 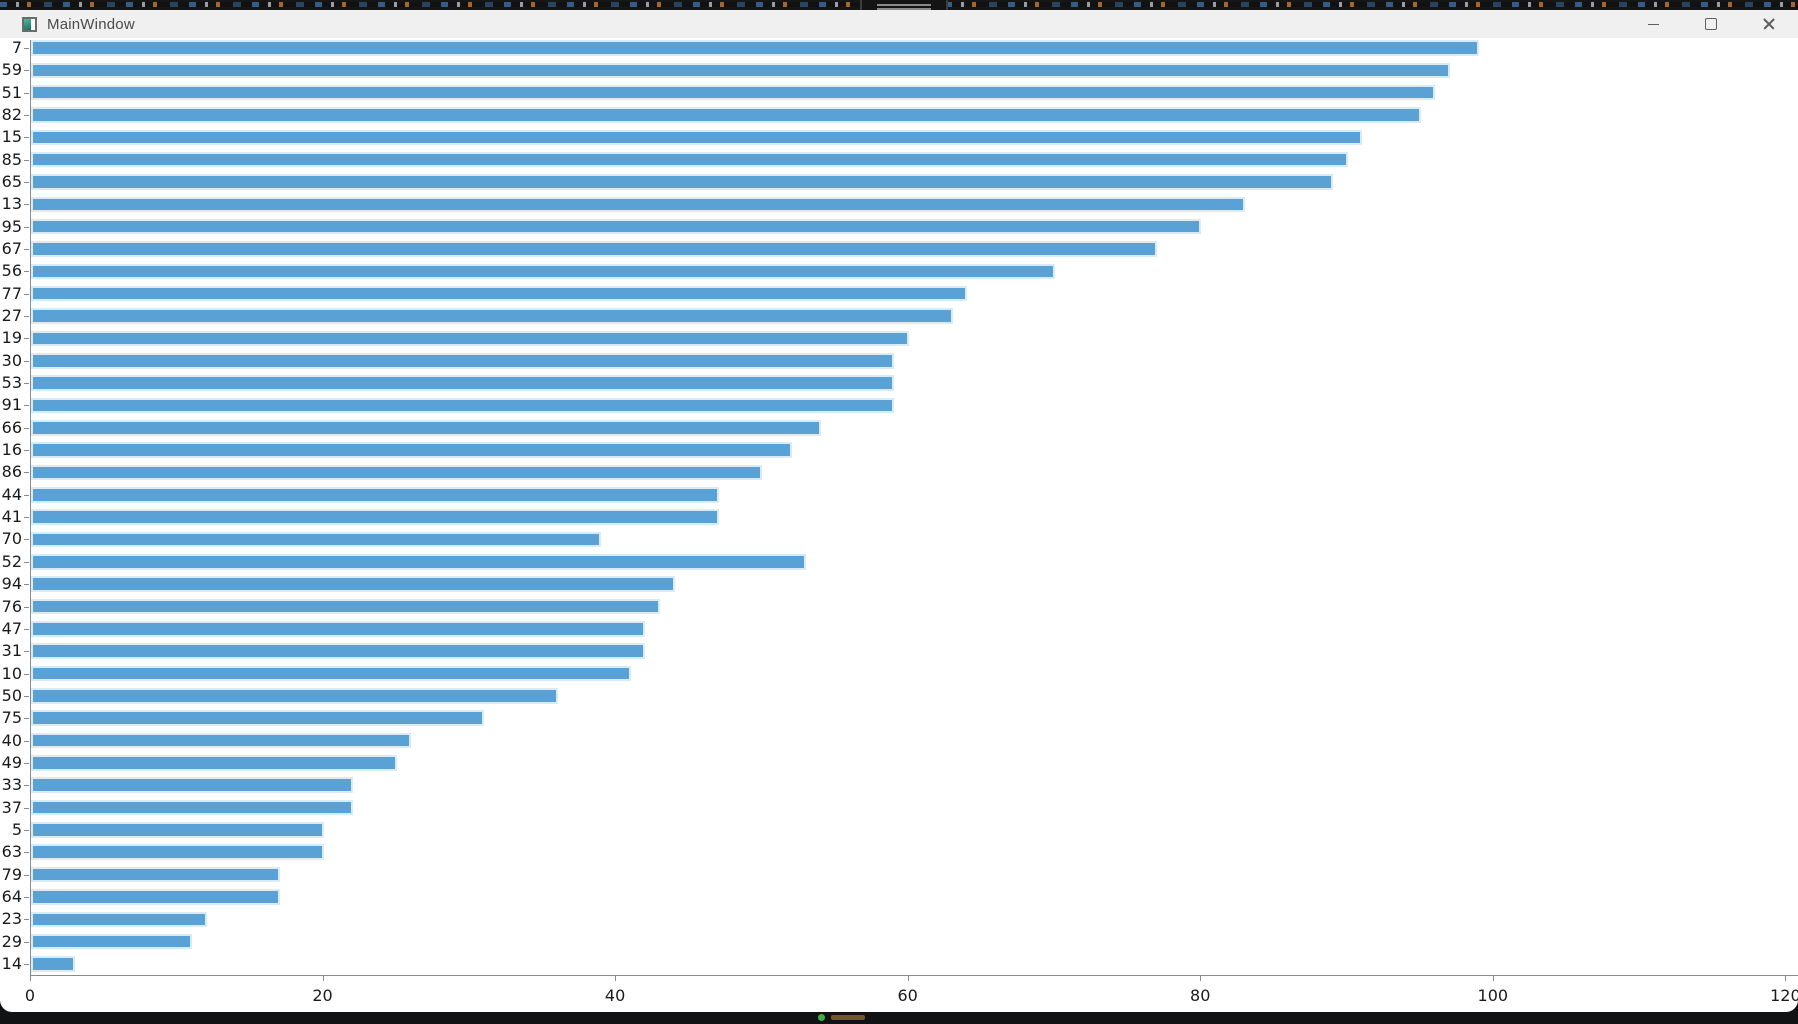 What do you see at coordinates (11, 271) in the screenshot?
I see `y-tick-label: 56` at bounding box center [11, 271].